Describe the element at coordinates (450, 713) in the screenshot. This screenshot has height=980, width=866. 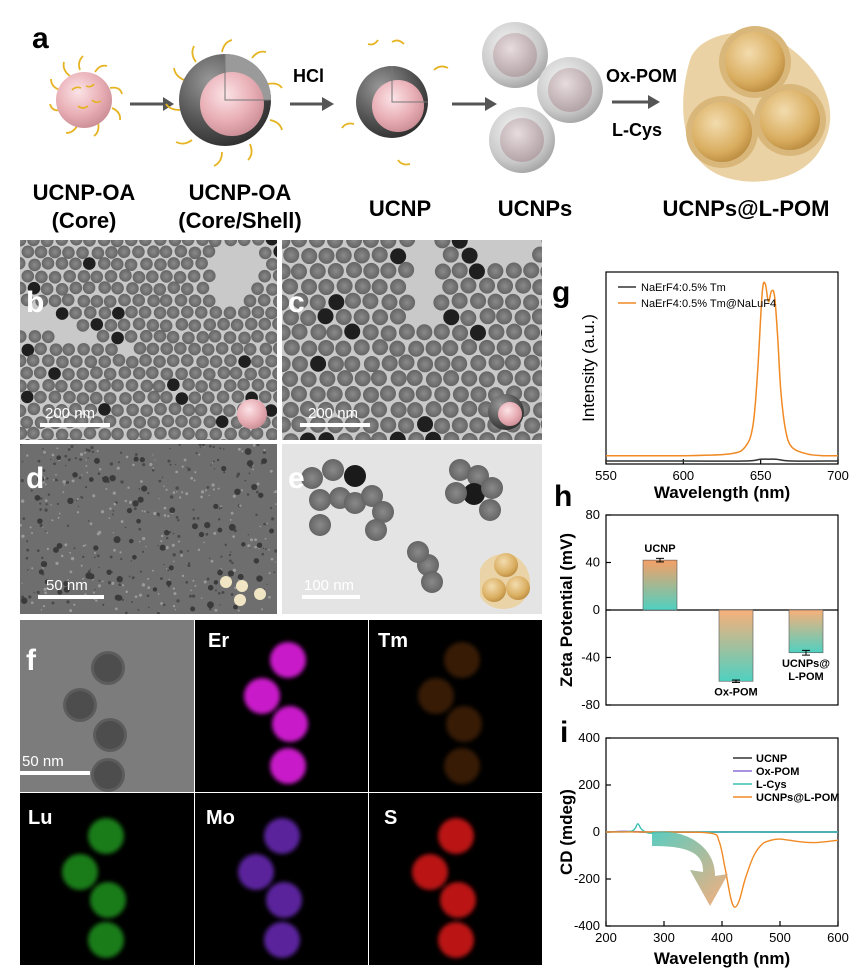
I see `map-tm-signal` at that location.